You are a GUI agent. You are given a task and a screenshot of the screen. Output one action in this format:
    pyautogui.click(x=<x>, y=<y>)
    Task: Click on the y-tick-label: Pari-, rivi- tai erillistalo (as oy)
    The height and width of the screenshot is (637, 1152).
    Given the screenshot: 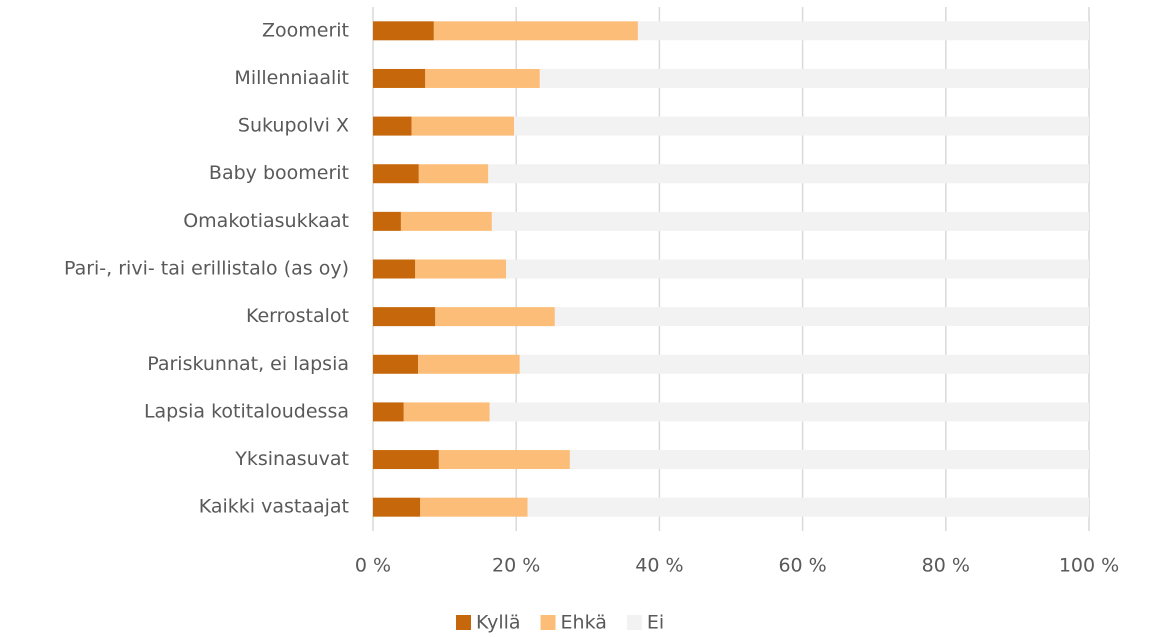 What is the action you would take?
    pyautogui.click(x=206, y=269)
    